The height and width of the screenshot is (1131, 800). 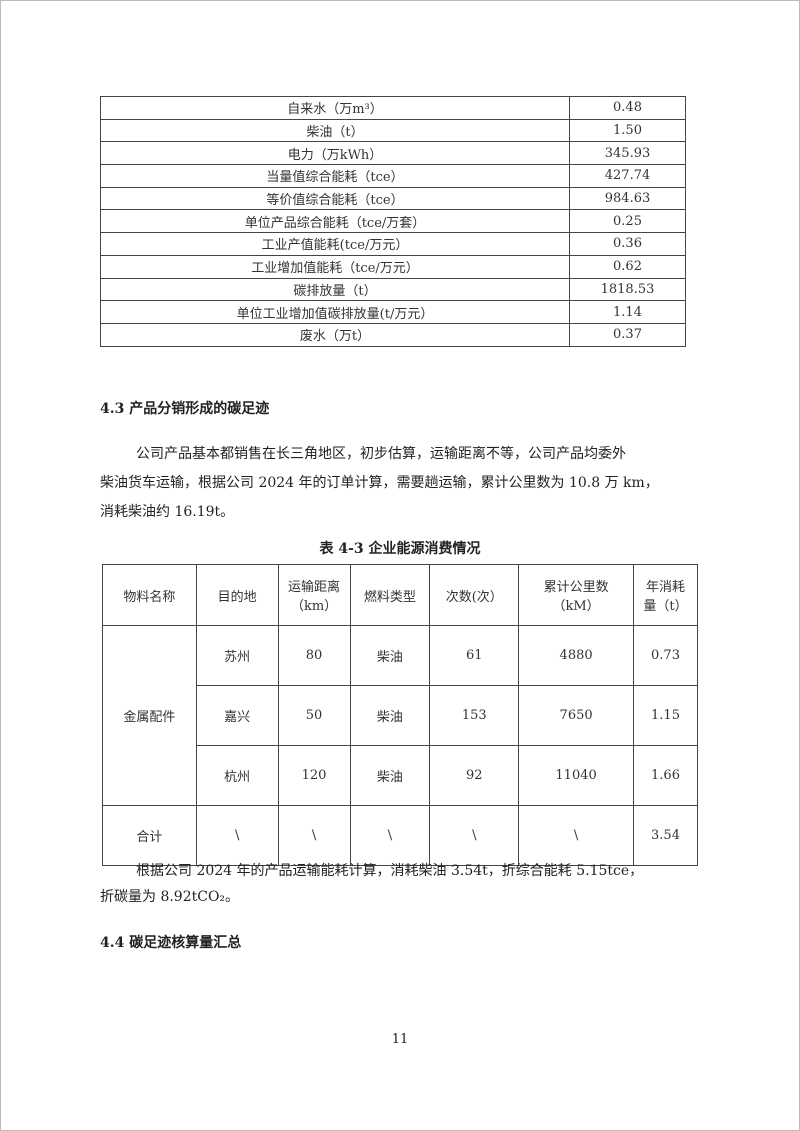 I want to click on total-row: 合计 \ \ \ \ \ 3.54, so click(x=400, y=835).